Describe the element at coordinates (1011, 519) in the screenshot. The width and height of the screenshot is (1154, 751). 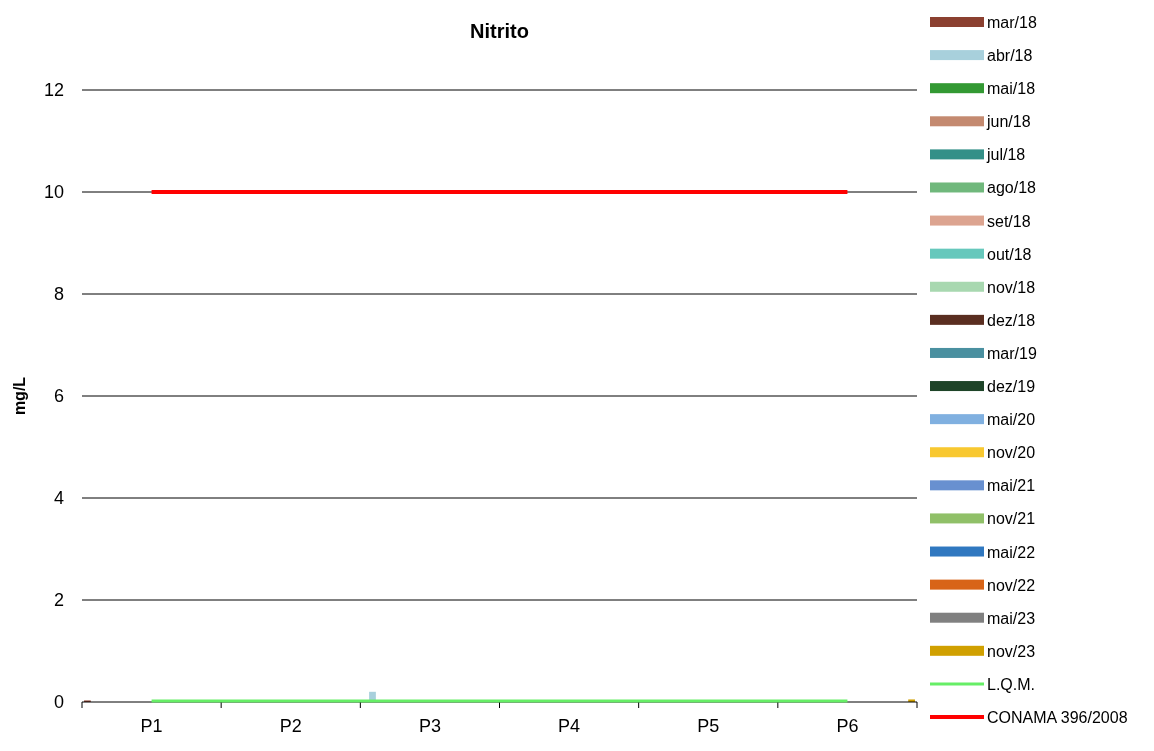
I see `legend-label: nov/21` at that location.